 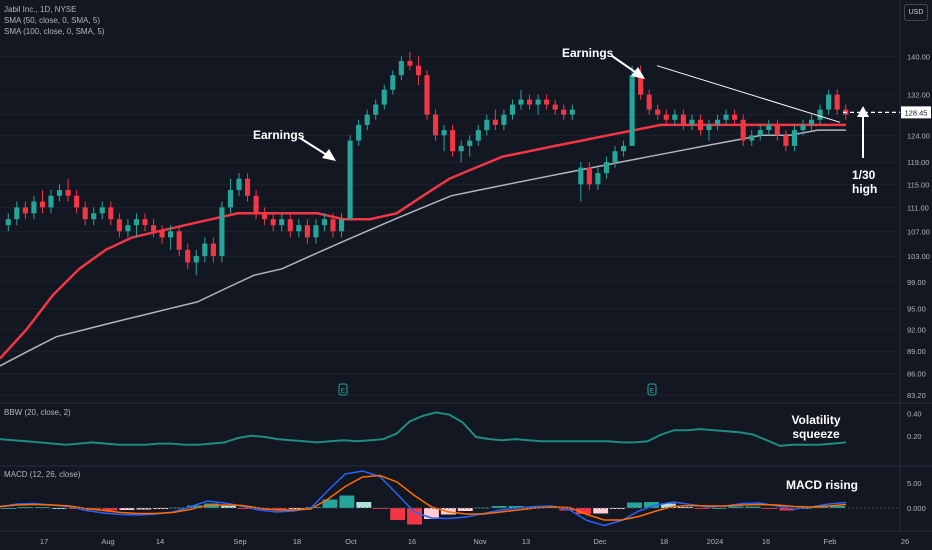 I want to click on price-tick-label: 115.00, so click(x=918, y=184).